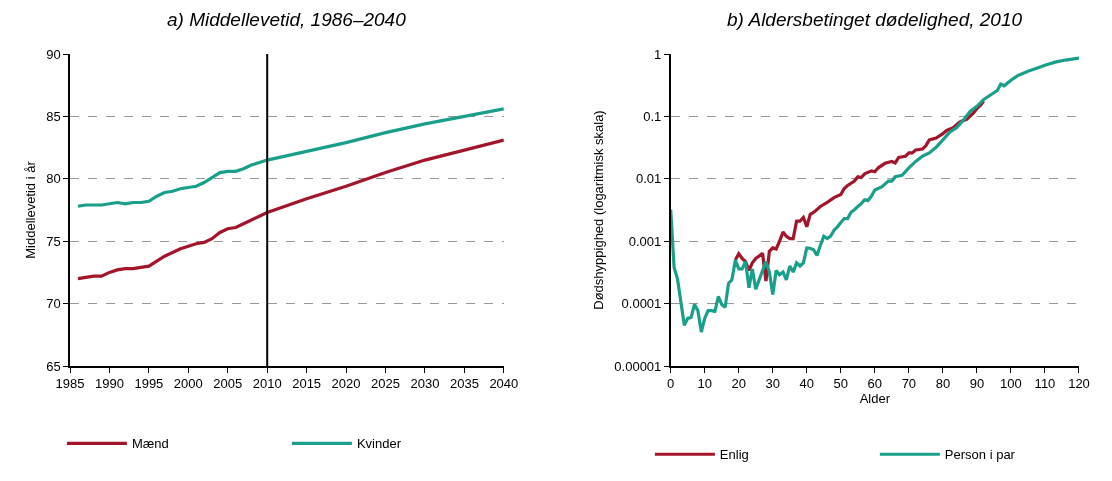  Describe the element at coordinates (1011, 384) in the screenshot. I see `x-tick-label: 100` at that location.